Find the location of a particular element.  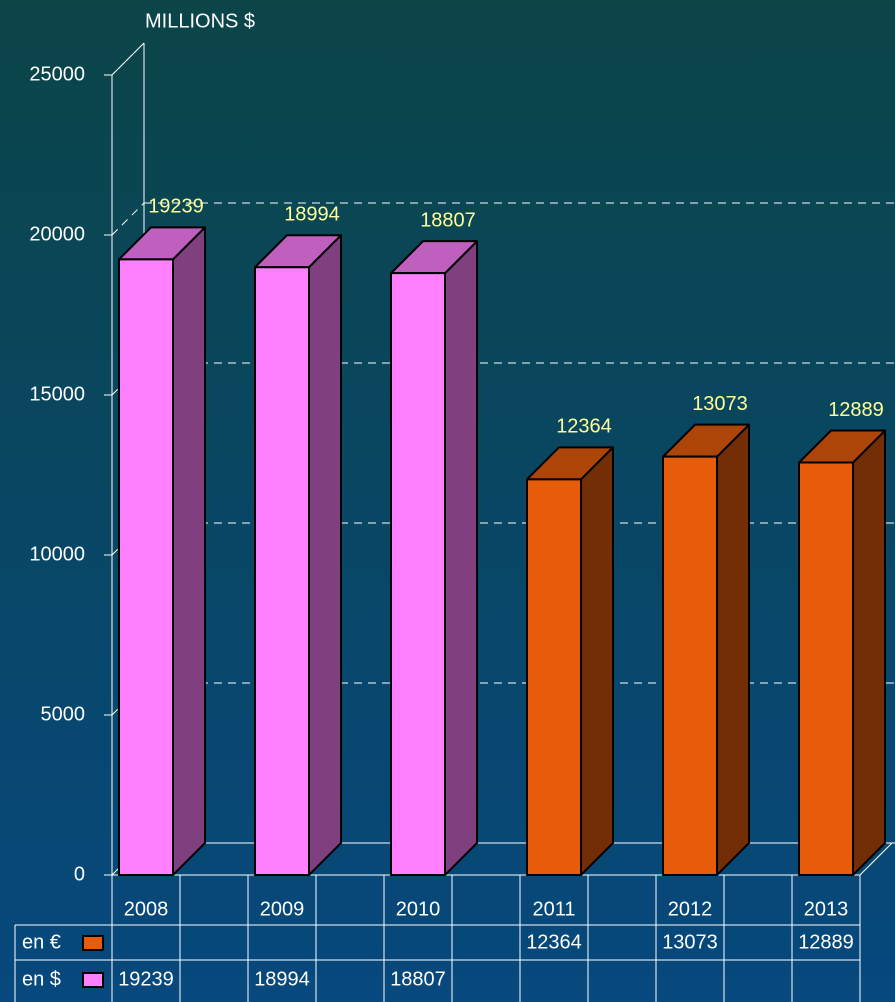

x-tick-label: 2010 is located at coordinates (418, 909).